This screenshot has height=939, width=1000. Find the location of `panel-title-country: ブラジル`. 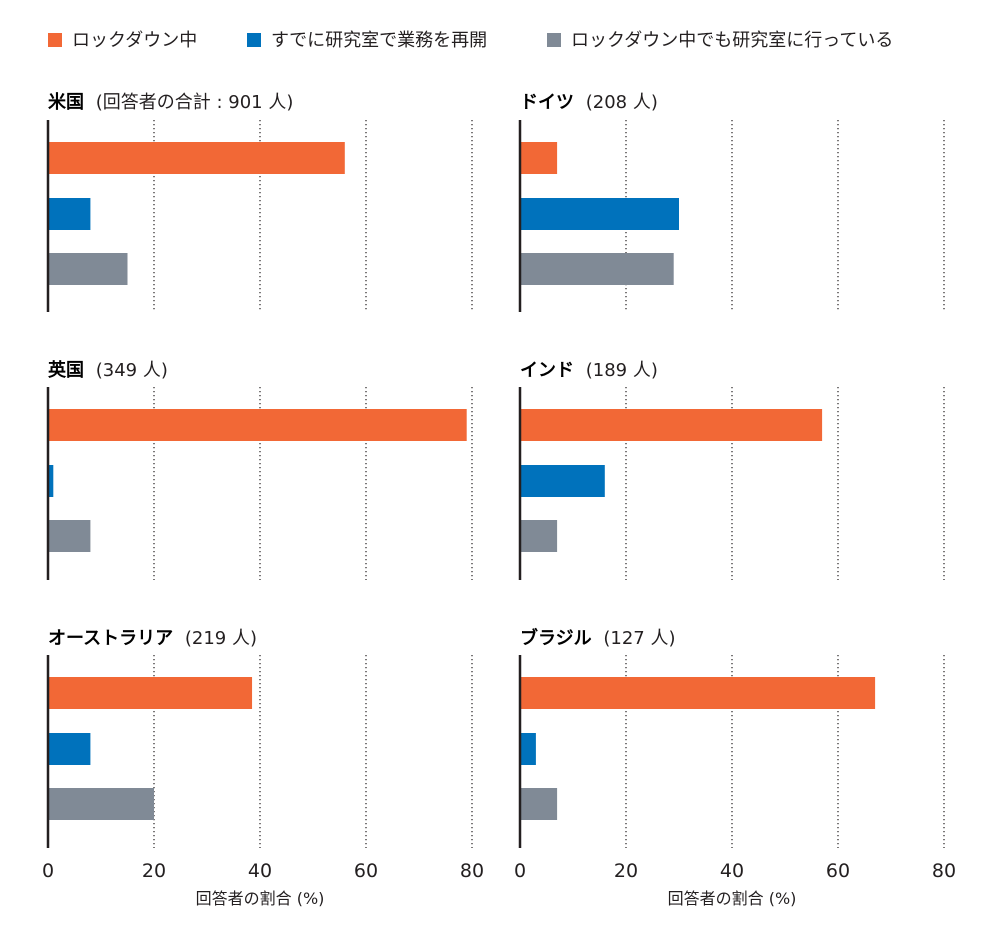

panel-title-country: ブラジル is located at coordinates (556, 638).